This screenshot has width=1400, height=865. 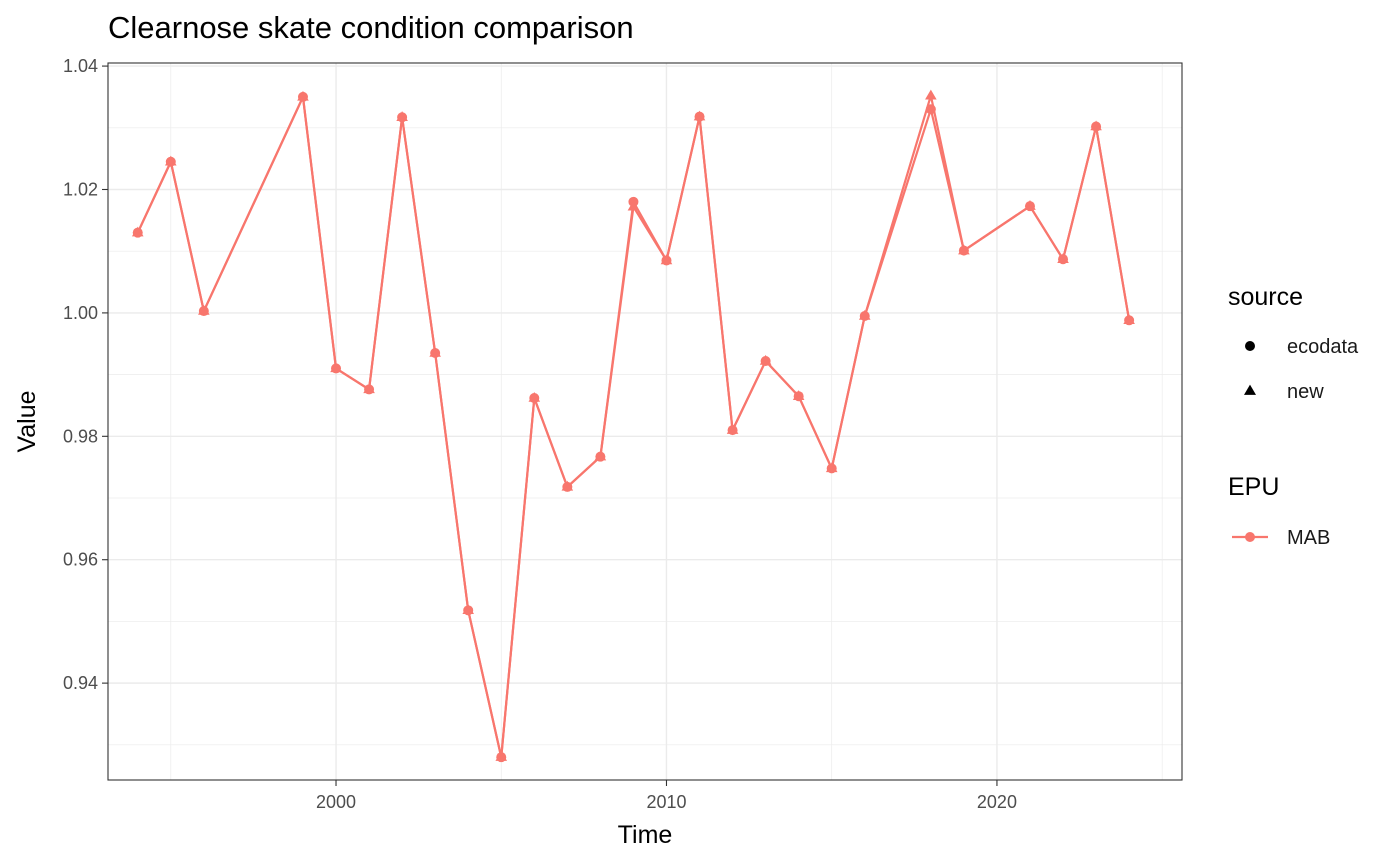 What do you see at coordinates (1250, 537) in the screenshot?
I see `legend-key-point-mab` at bounding box center [1250, 537].